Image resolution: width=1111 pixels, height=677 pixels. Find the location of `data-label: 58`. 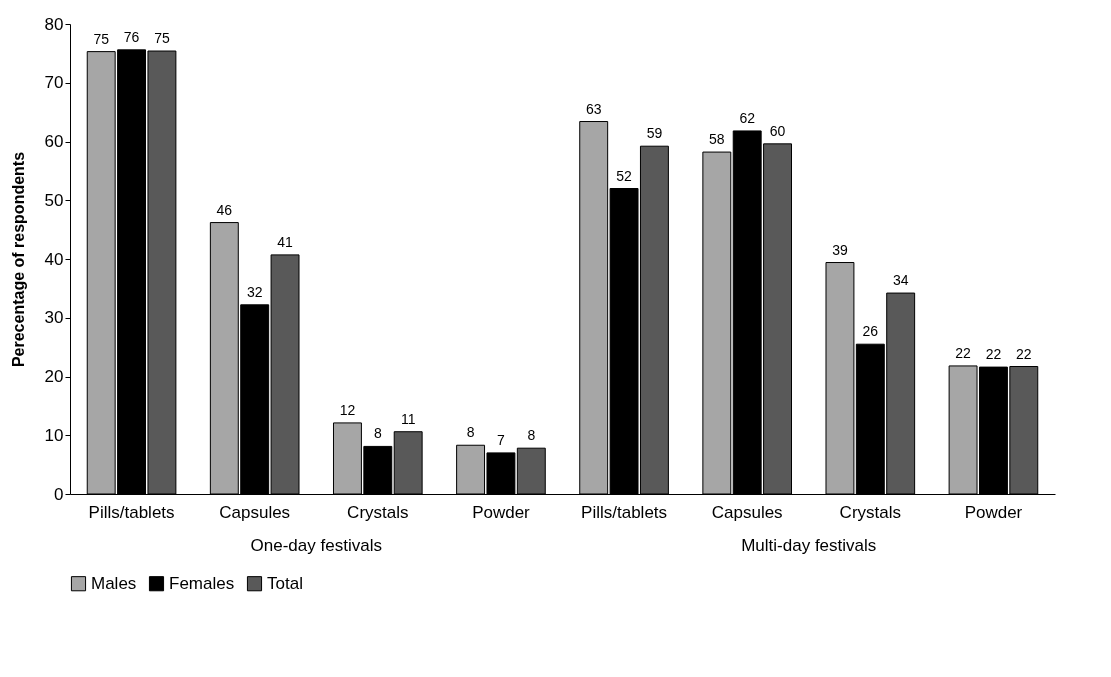

data-label: 58 is located at coordinates (717, 139).